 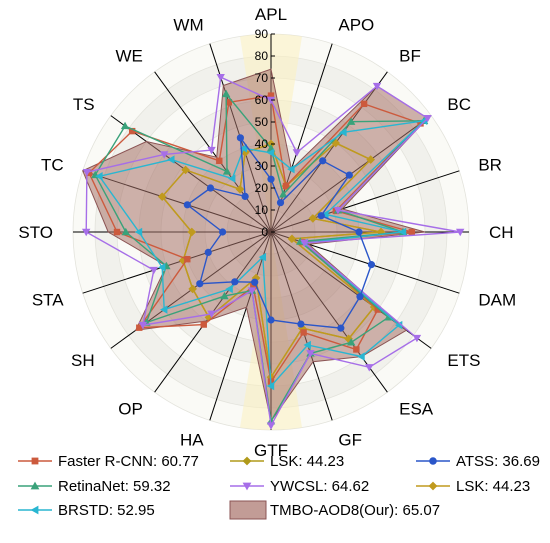 What do you see at coordinates (381, 232) in the screenshot?
I see `marker-lsk-ch` at bounding box center [381, 232].